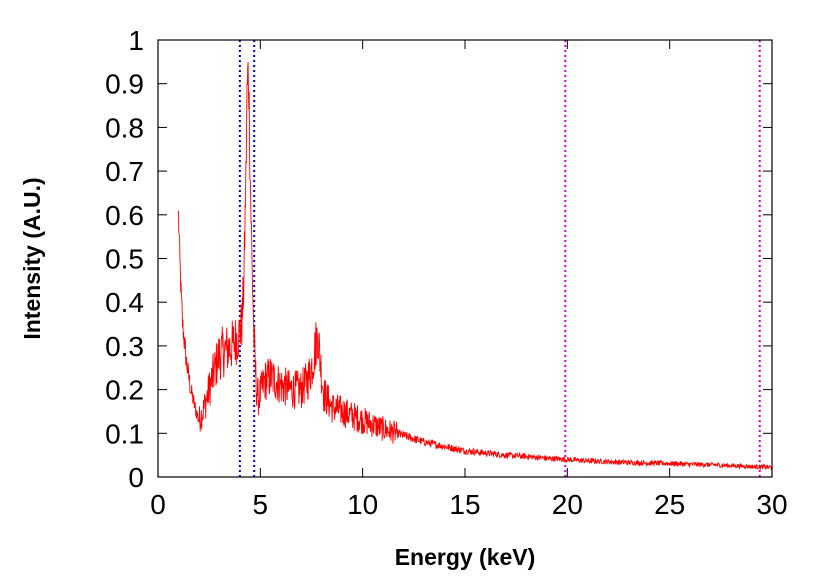 The image size is (830, 581). What do you see at coordinates (158, 504) in the screenshot?
I see `x-tick-label: 0` at bounding box center [158, 504].